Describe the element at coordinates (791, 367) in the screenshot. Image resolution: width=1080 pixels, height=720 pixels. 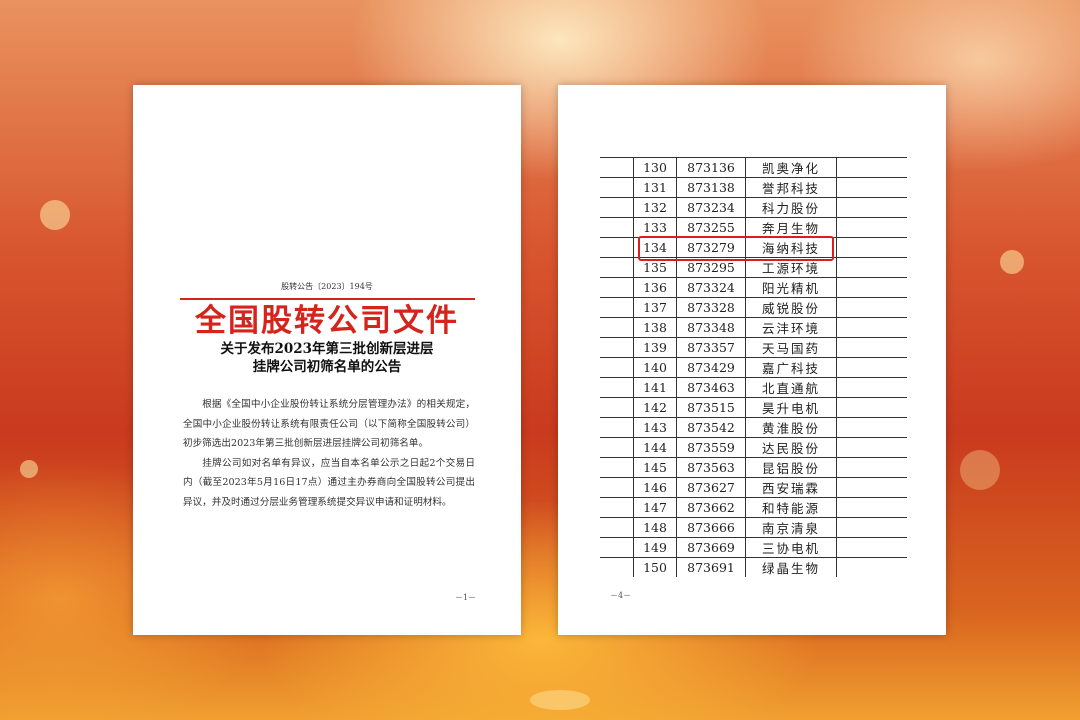
I see `name-cell: 嘉广科技` at that location.